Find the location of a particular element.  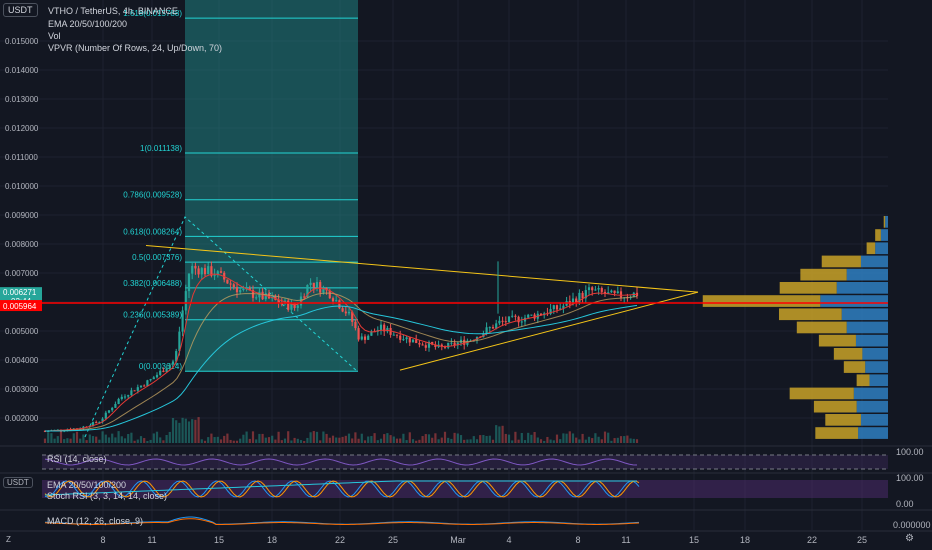

x-tick-label: 11 is located at coordinates (625, 540).